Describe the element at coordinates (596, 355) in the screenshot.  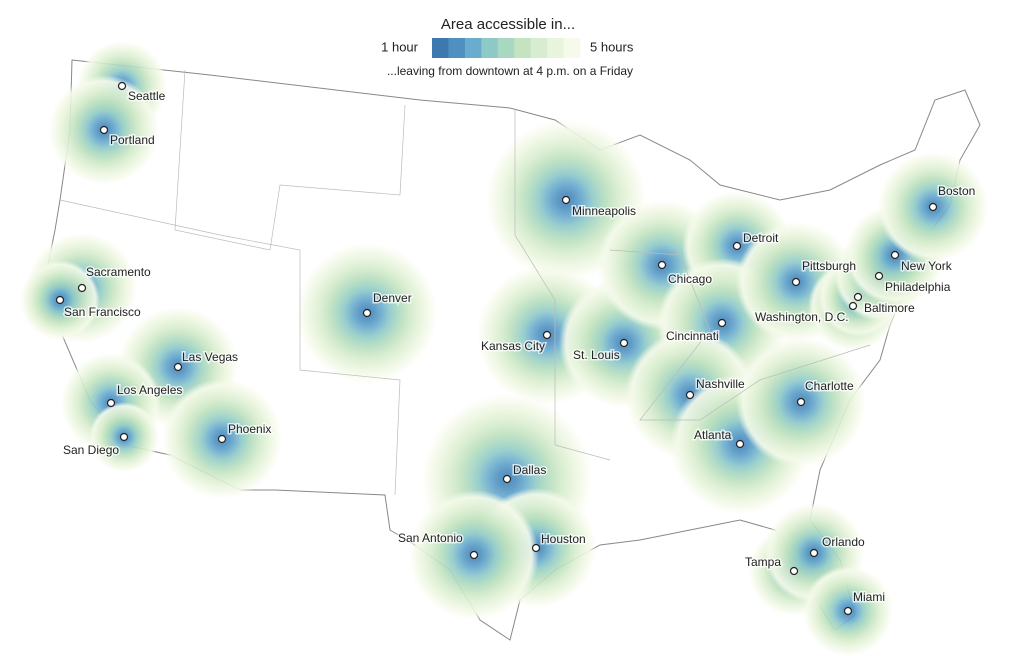
I see `city-label: St. Louis` at that location.